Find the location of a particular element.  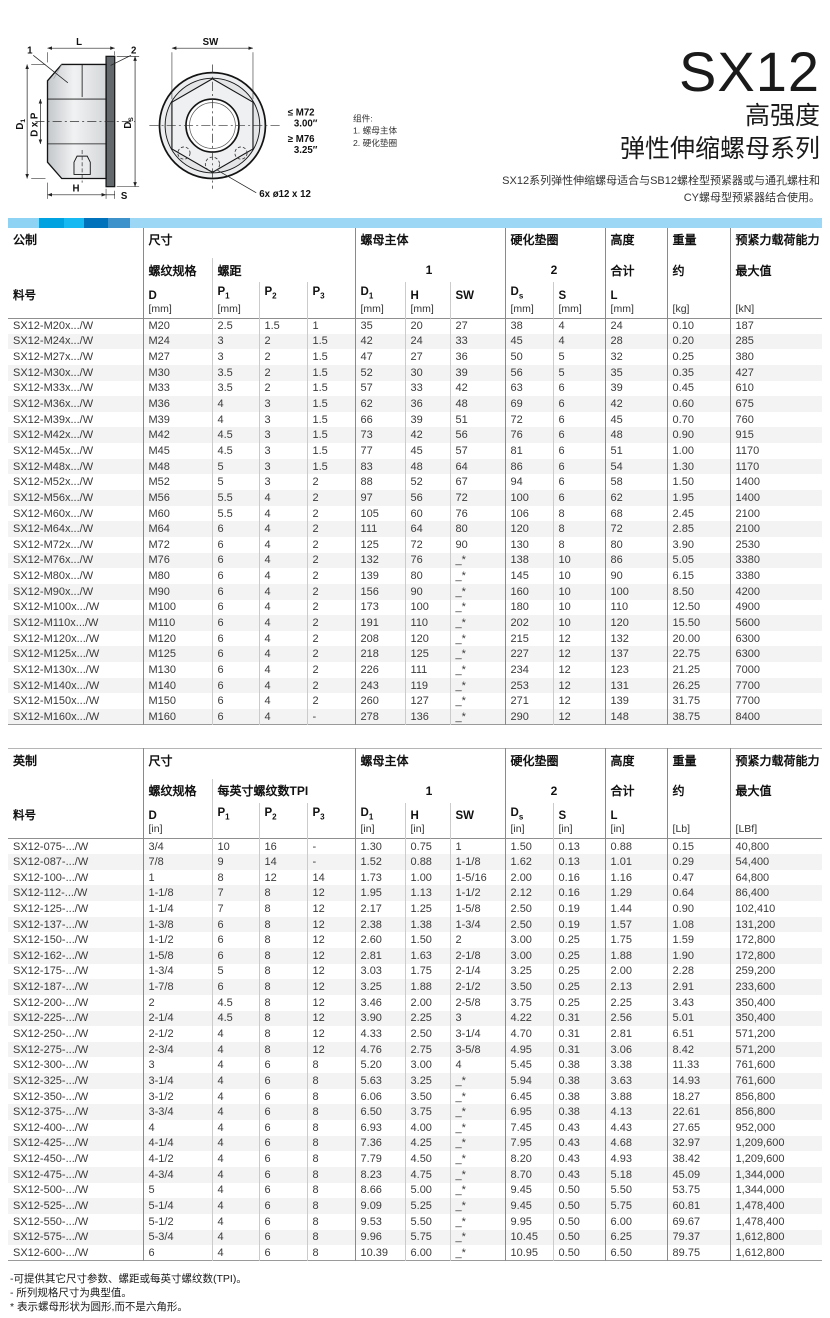

table-cell: 760 is located at coordinates (776, 419).